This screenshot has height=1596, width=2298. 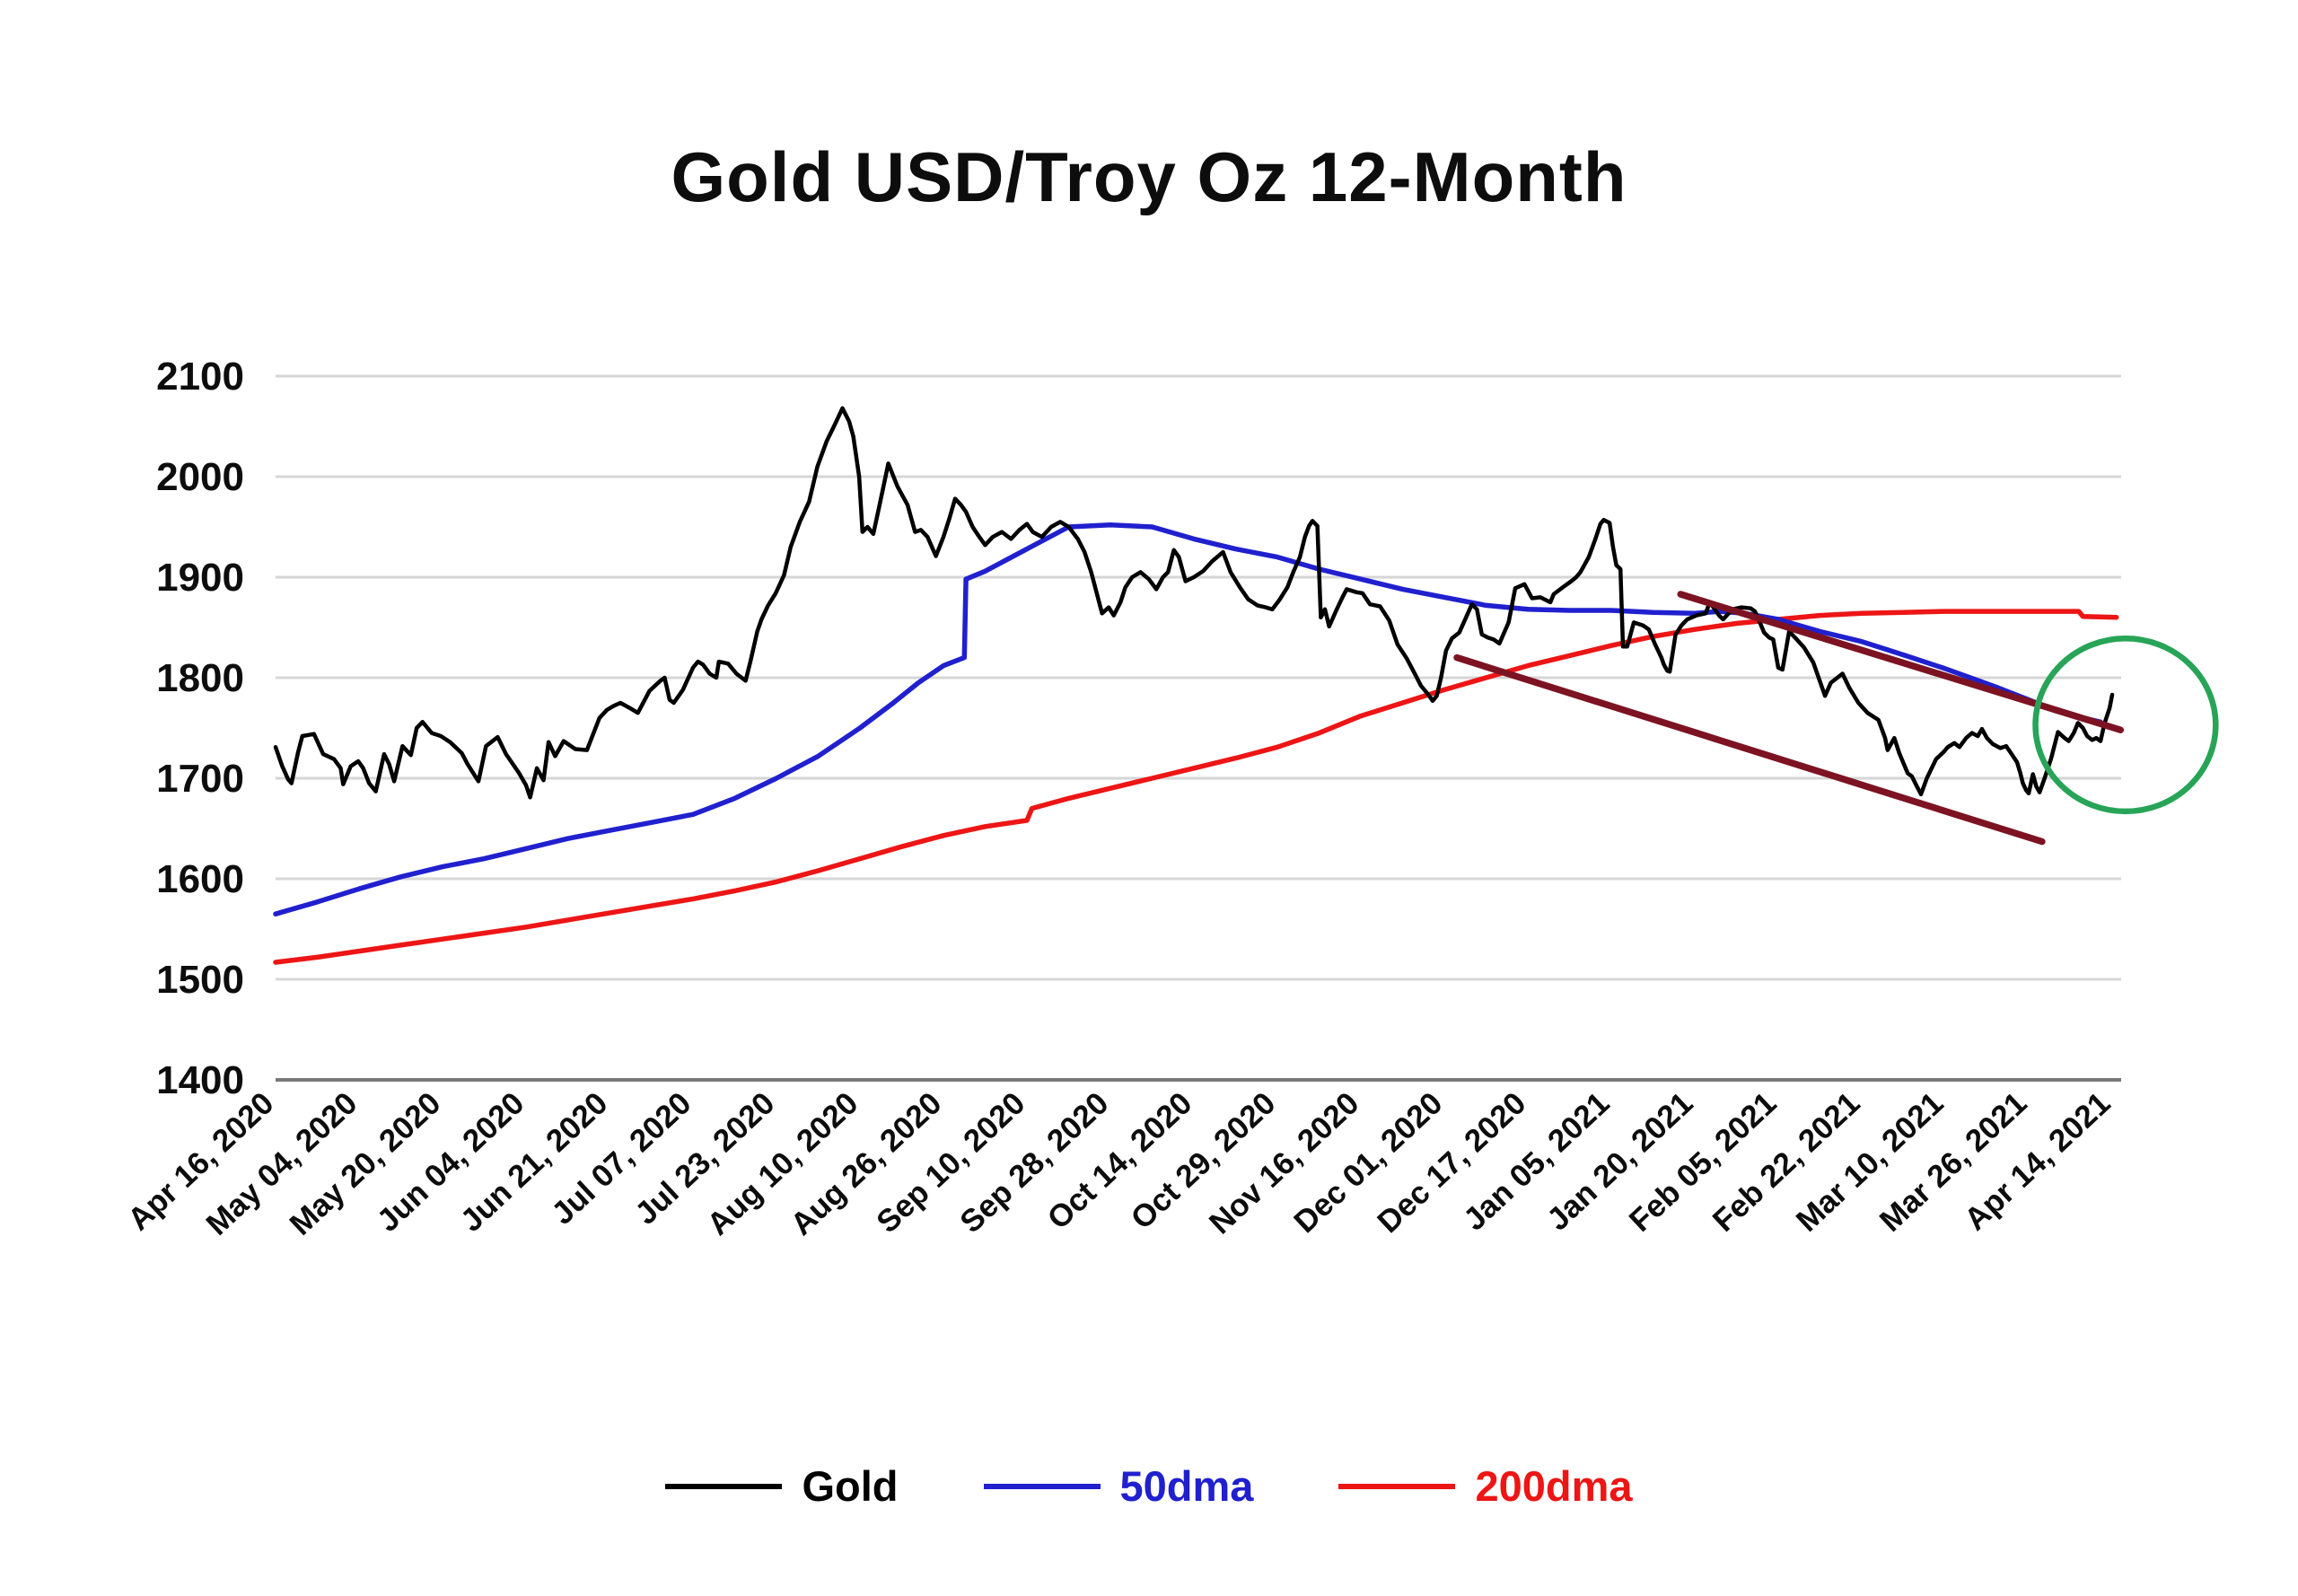 What do you see at coordinates (1749, 749) in the screenshot?
I see `lower-support-trendline` at bounding box center [1749, 749].